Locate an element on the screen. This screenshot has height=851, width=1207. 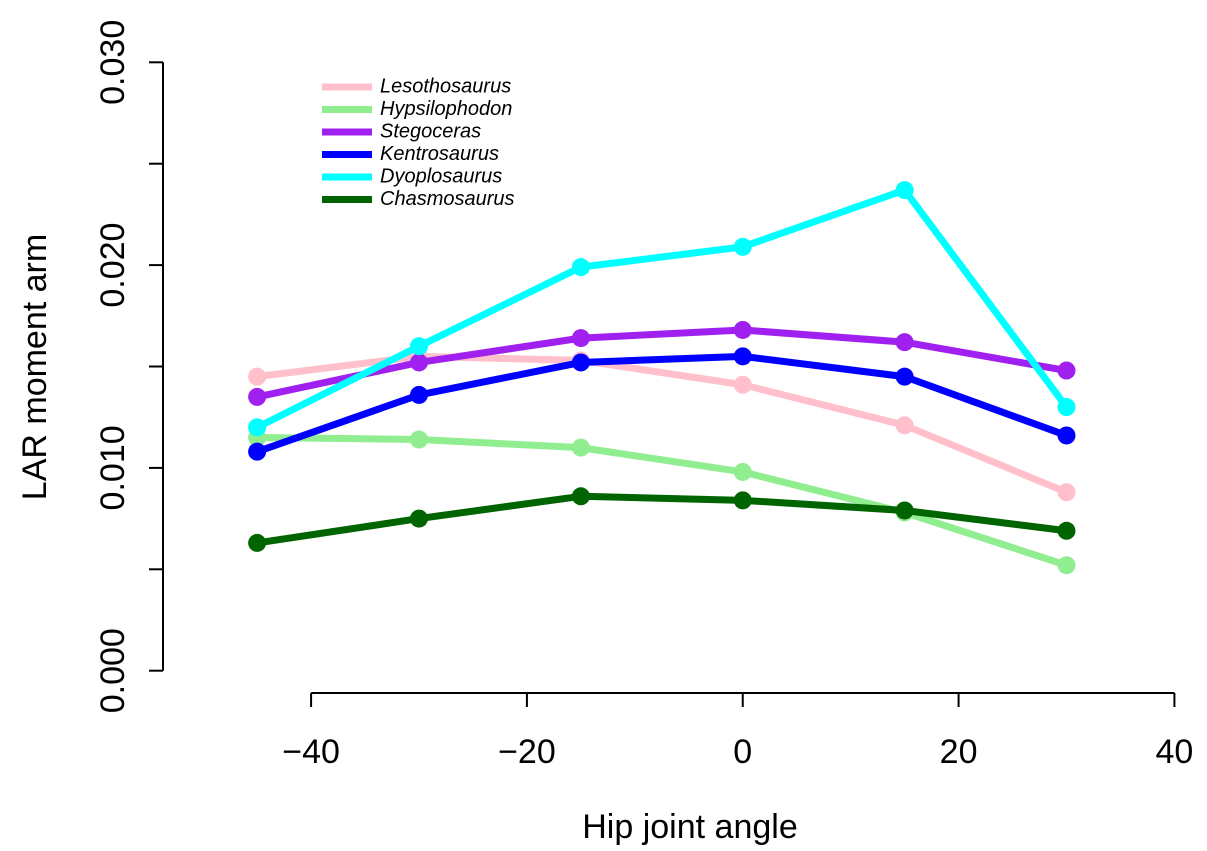
legend-label: Hypsilophodon is located at coordinates (446, 109).